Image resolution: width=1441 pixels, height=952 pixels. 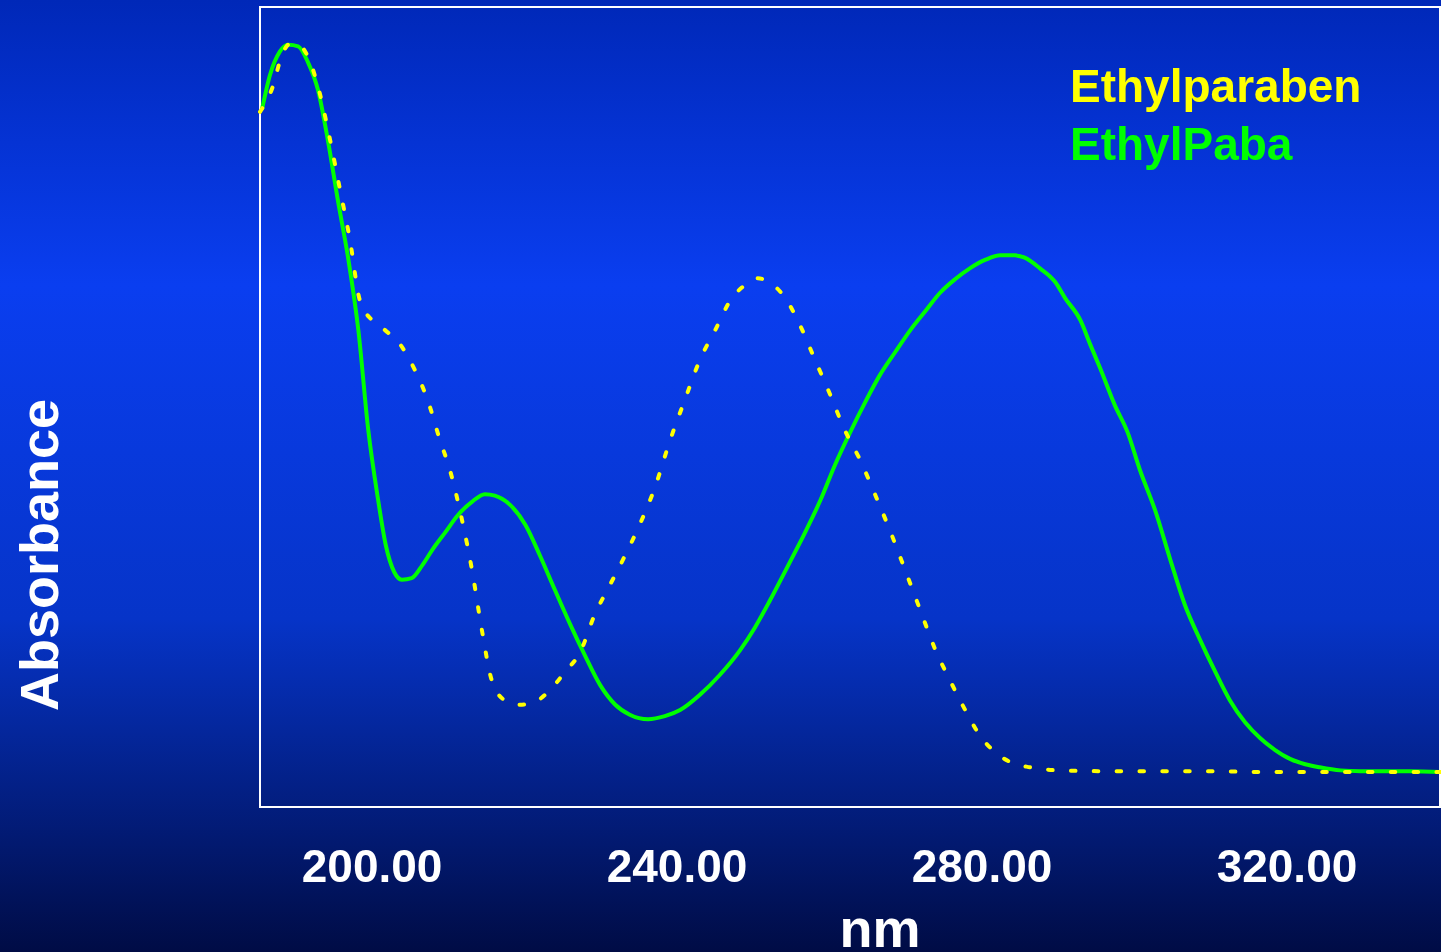 I want to click on text: EthylPaba, so click(x=1181, y=144).